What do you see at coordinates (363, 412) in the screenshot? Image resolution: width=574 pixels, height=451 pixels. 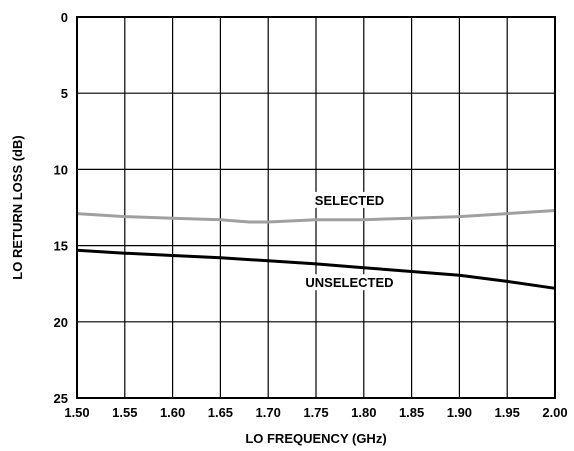 I see `x-tick-label: 1.80` at bounding box center [363, 412].